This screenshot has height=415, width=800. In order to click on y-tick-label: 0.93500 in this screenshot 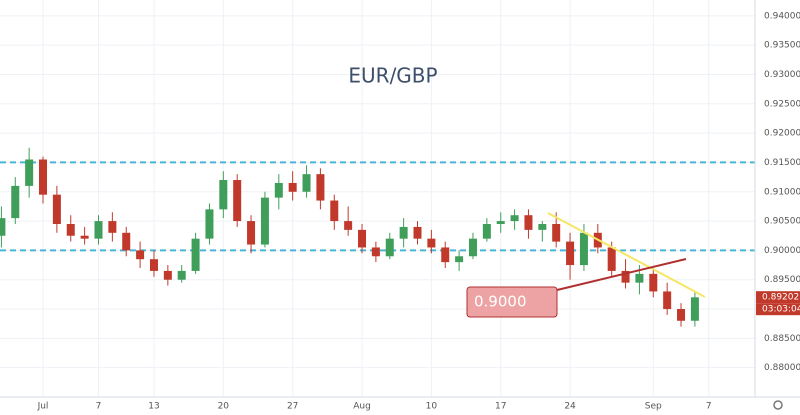, I will do `click(782, 46)`.